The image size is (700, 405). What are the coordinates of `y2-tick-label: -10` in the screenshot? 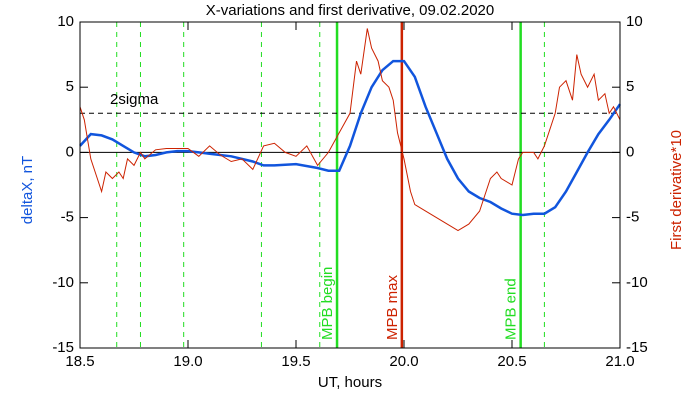 It's located at (637, 282).